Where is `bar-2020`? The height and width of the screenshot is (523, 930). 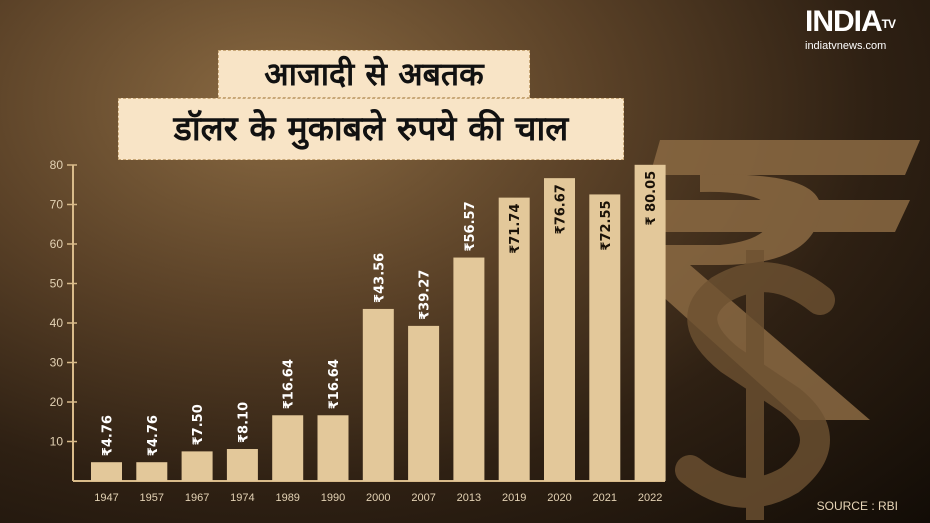 bar-2020 is located at coordinates (559, 329).